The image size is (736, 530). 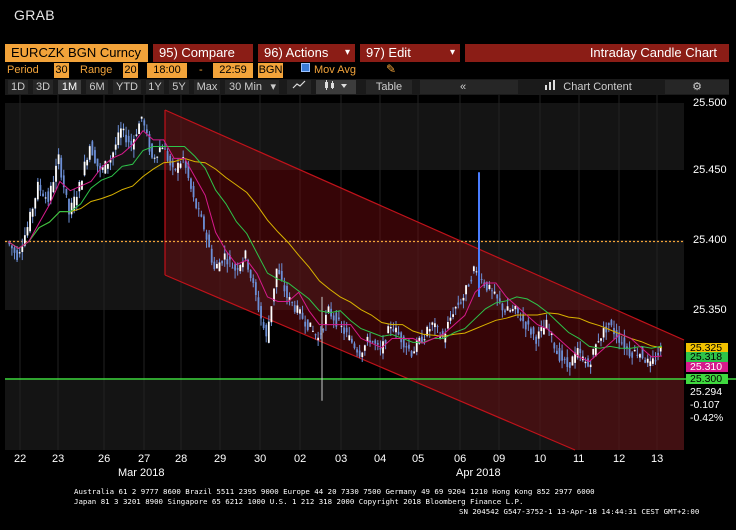 I want to click on gear-icon: ⚙, so click(x=697, y=87).